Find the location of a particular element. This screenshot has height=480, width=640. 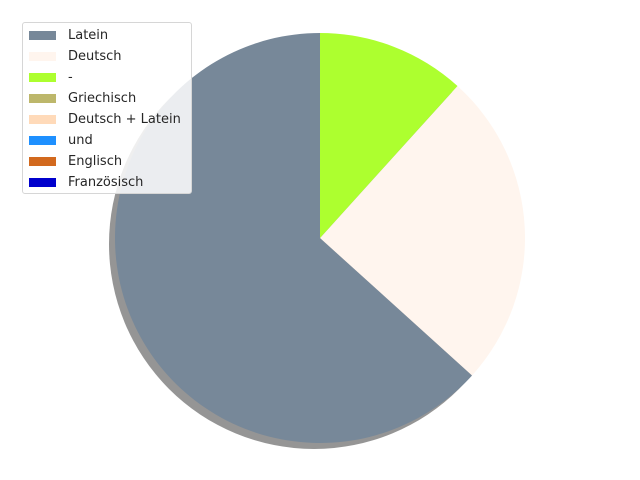

legend-label: Französisch is located at coordinates (106, 182).